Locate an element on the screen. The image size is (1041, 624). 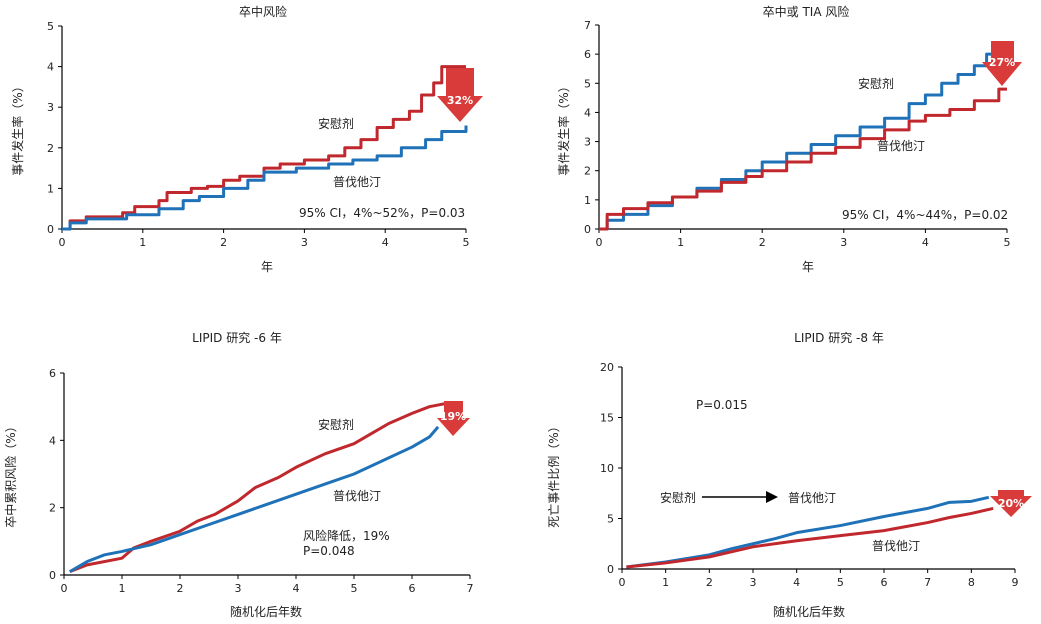
p-value-annotation: P=0.048 is located at coordinates (329, 551).